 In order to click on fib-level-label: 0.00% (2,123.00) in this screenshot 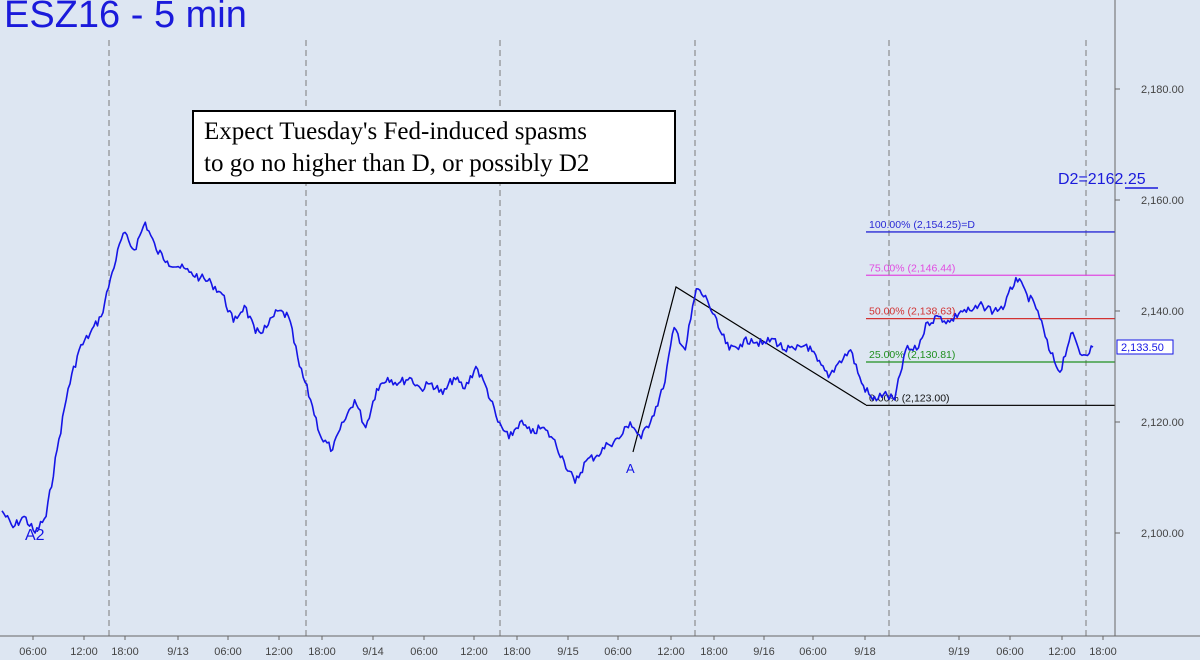, I will do `click(909, 398)`.